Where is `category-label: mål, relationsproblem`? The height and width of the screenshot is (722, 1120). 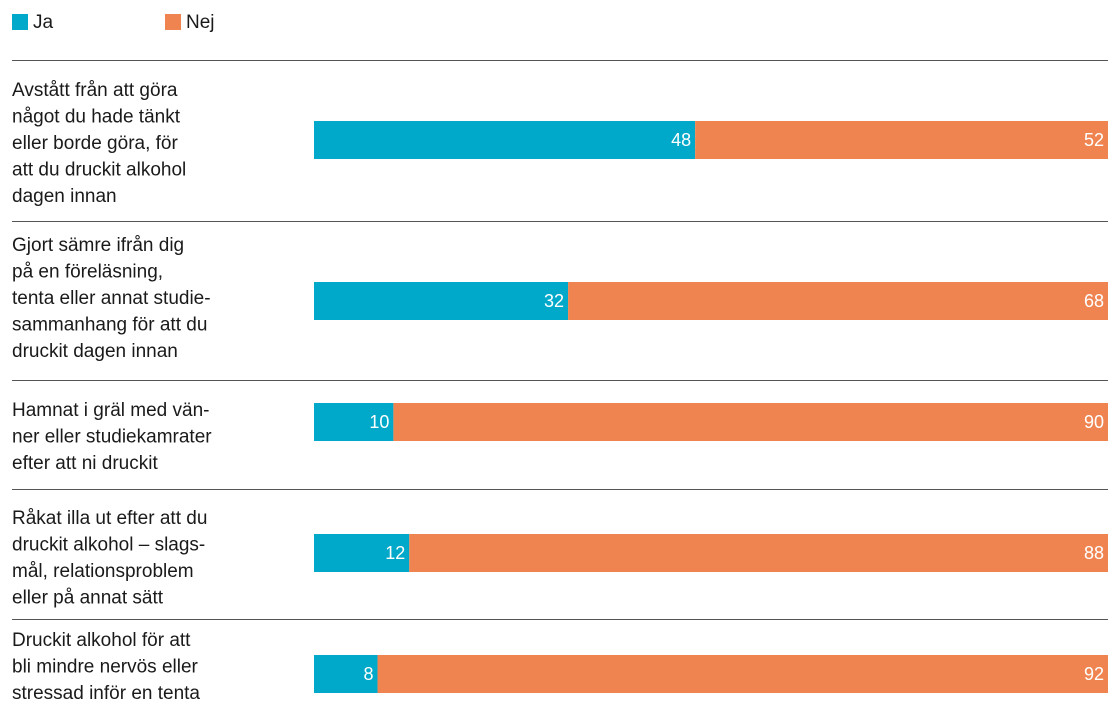 category-label: mål, relationsproblem is located at coordinates (103, 571).